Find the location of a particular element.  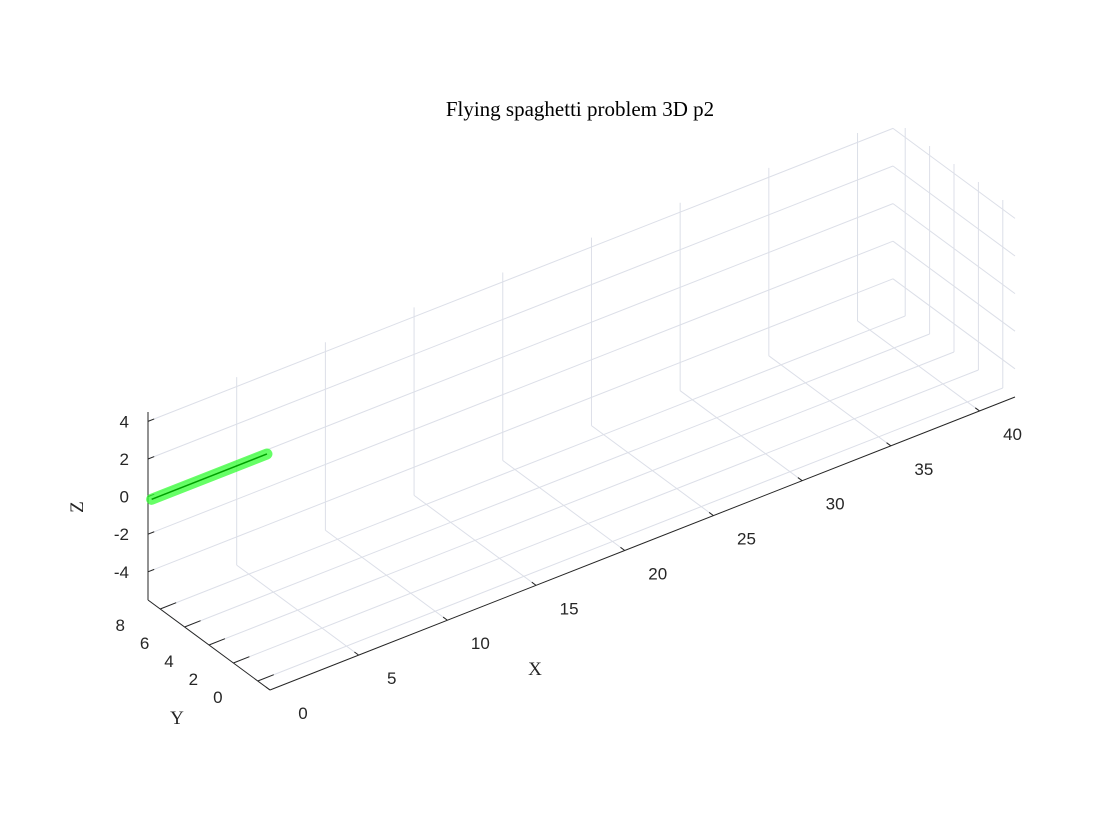

z-tick-label: 2 is located at coordinates (124, 459).